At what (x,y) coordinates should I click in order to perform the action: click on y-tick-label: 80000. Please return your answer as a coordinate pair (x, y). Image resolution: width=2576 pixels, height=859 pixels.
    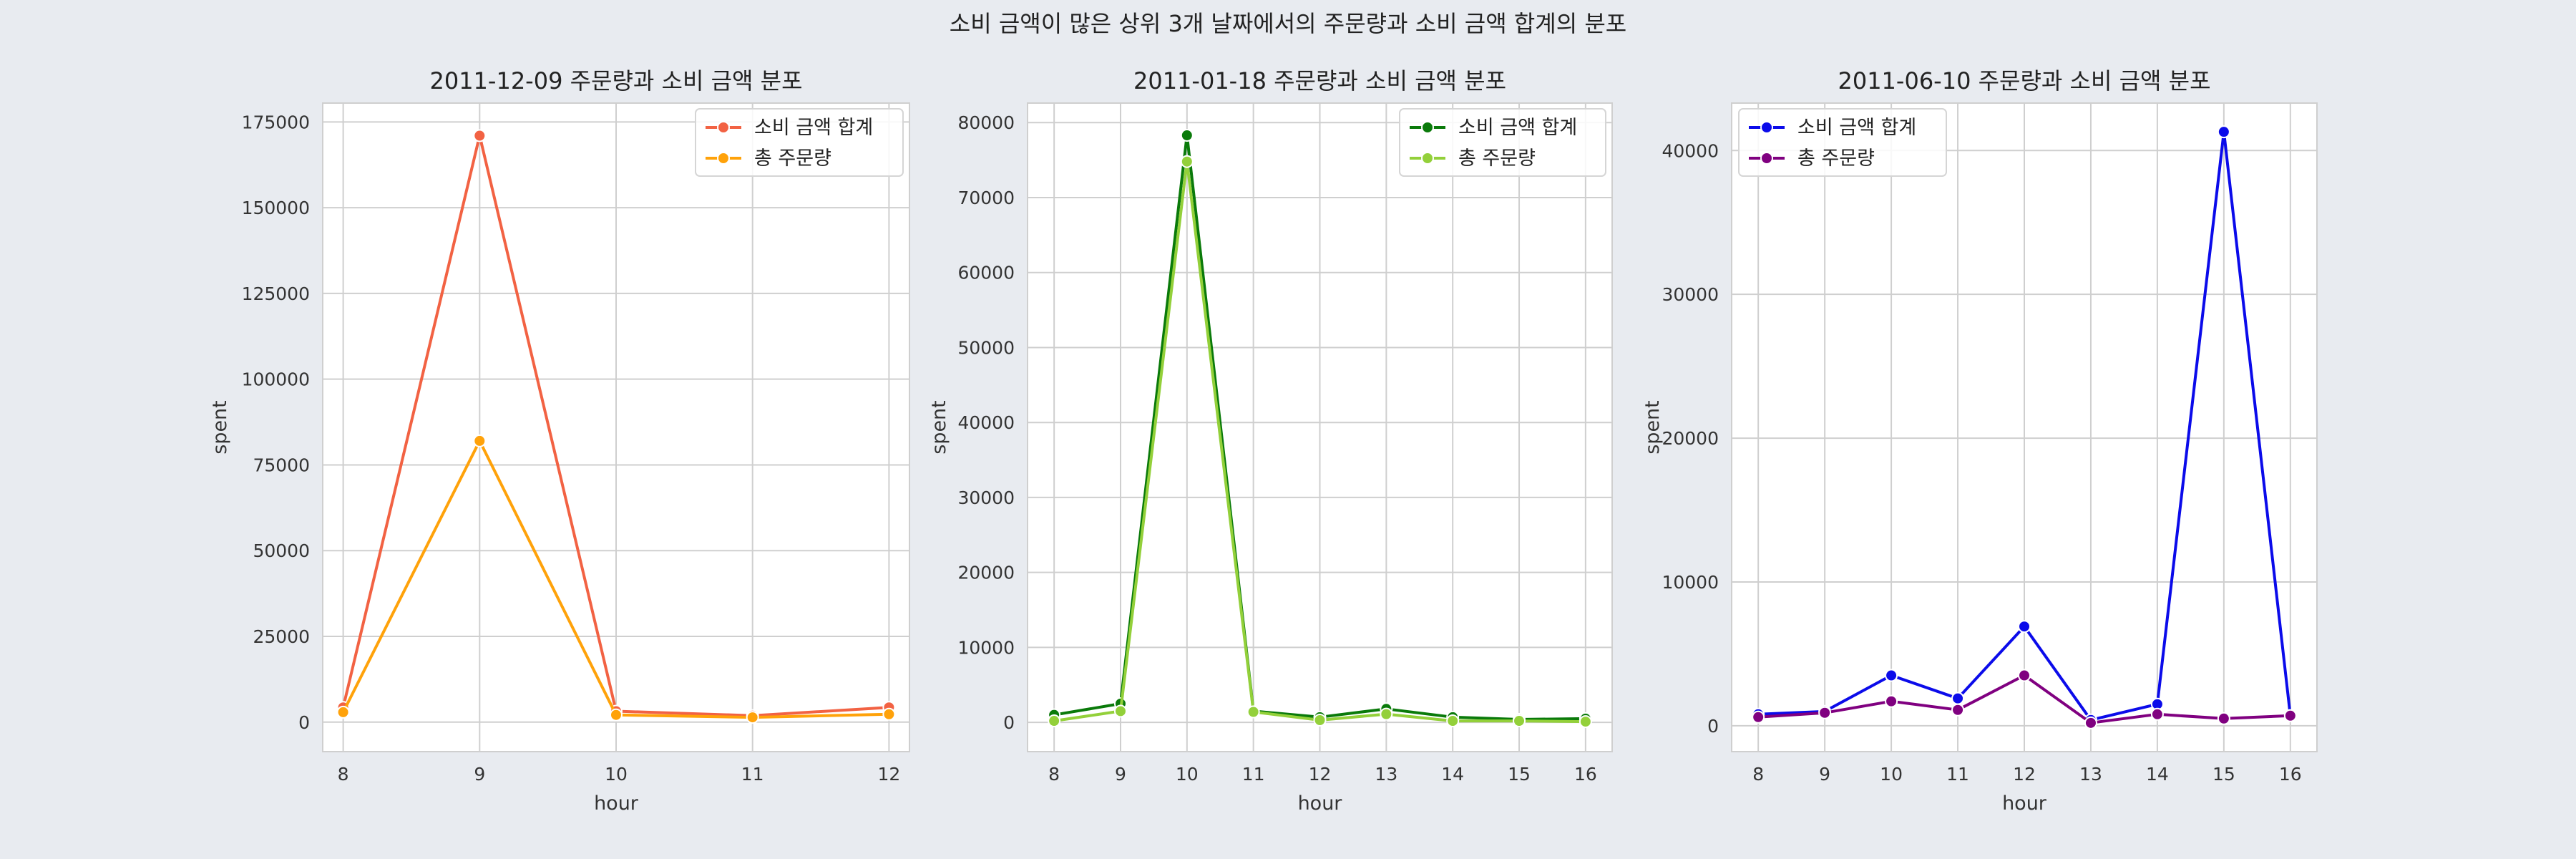
    Looking at the image, I should click on (986, 122).